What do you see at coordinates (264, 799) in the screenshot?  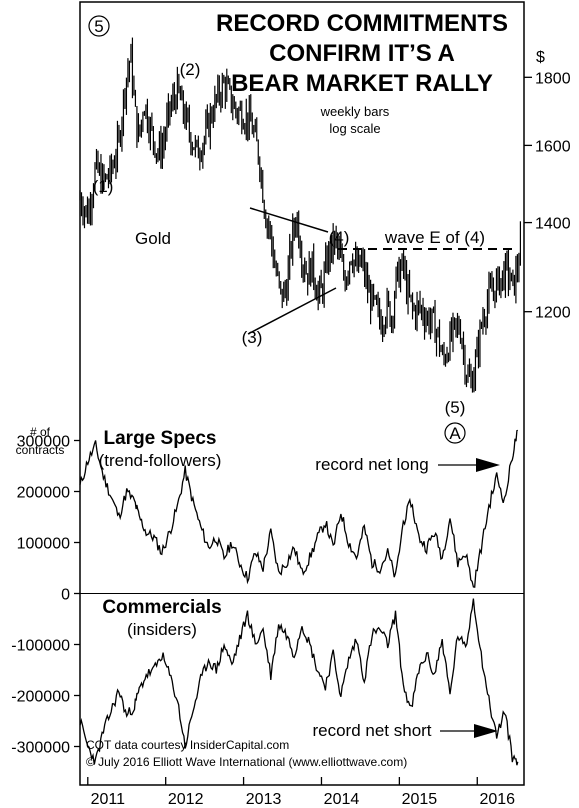 I see `x-tick-label: 2013` at bounding box center [264, 799].